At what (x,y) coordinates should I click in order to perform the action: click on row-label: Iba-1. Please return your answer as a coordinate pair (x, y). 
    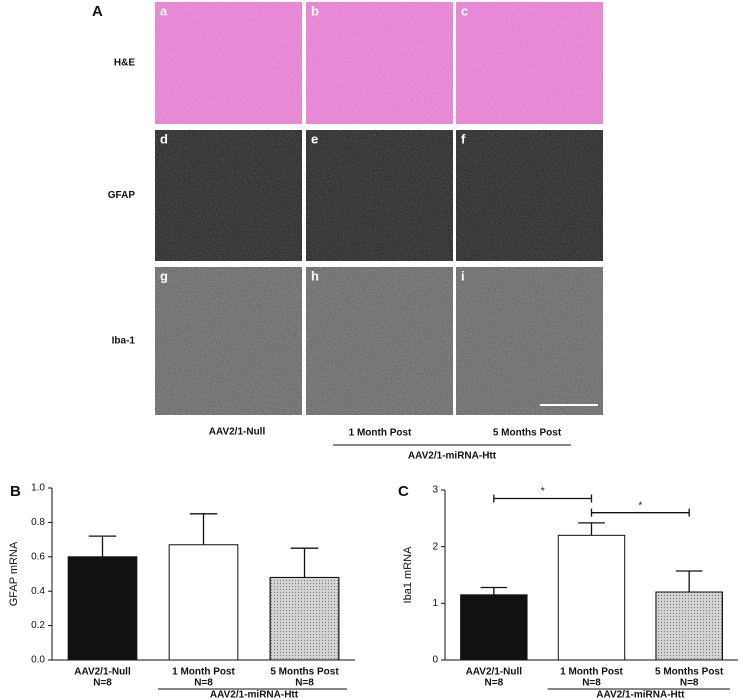
    Looking at the image, I should click on (124, 341).